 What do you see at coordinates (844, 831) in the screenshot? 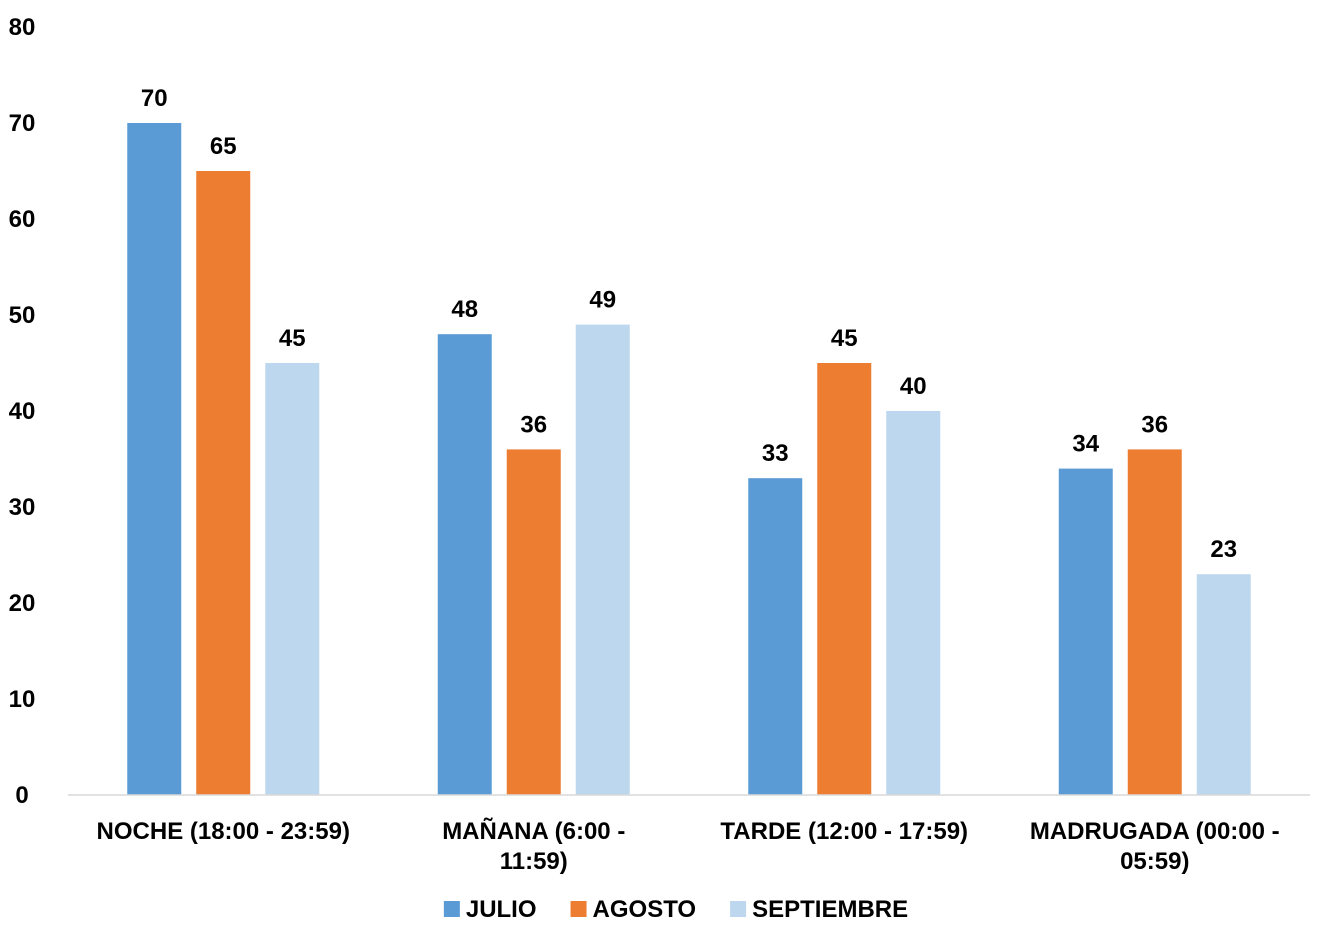
I see `x-tick-label: TARDE (12:00 - 17:59)` at bounding box center [844, 831].